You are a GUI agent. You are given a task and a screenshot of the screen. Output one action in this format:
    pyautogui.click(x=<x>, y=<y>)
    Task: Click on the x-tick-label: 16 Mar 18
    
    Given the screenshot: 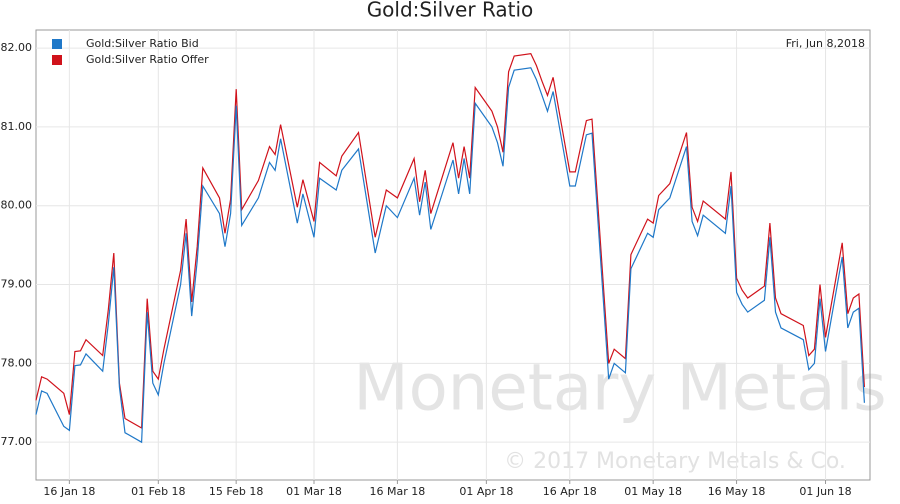 What is the action you would take?
    pyautogui.click(x=398, y=491)
    